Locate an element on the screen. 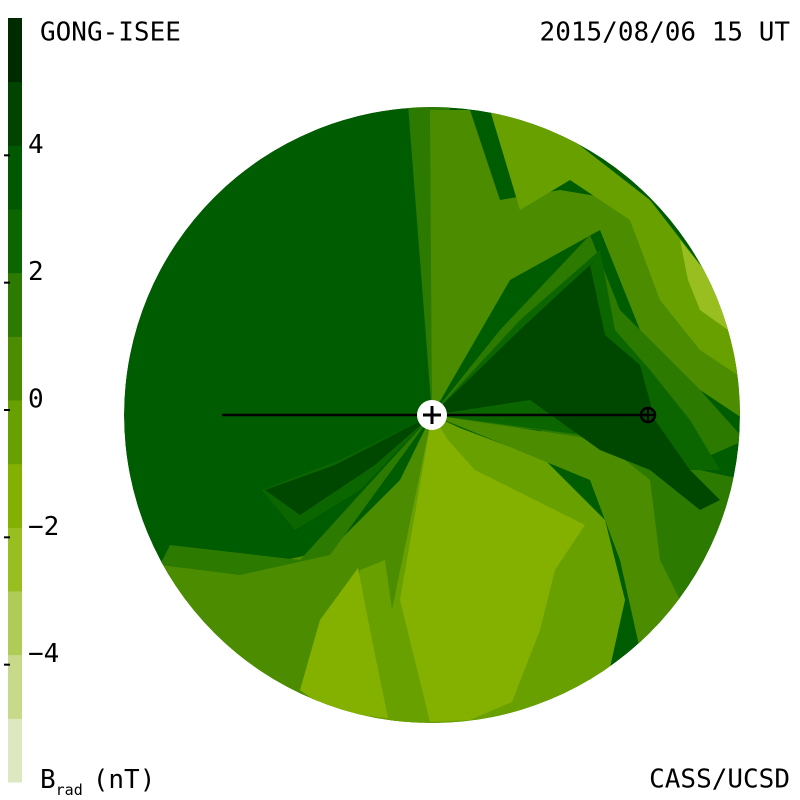 The width and height of the screenshot is (800, 800). colorbar-tick-label: −4 is located at coordinates (43, 654).